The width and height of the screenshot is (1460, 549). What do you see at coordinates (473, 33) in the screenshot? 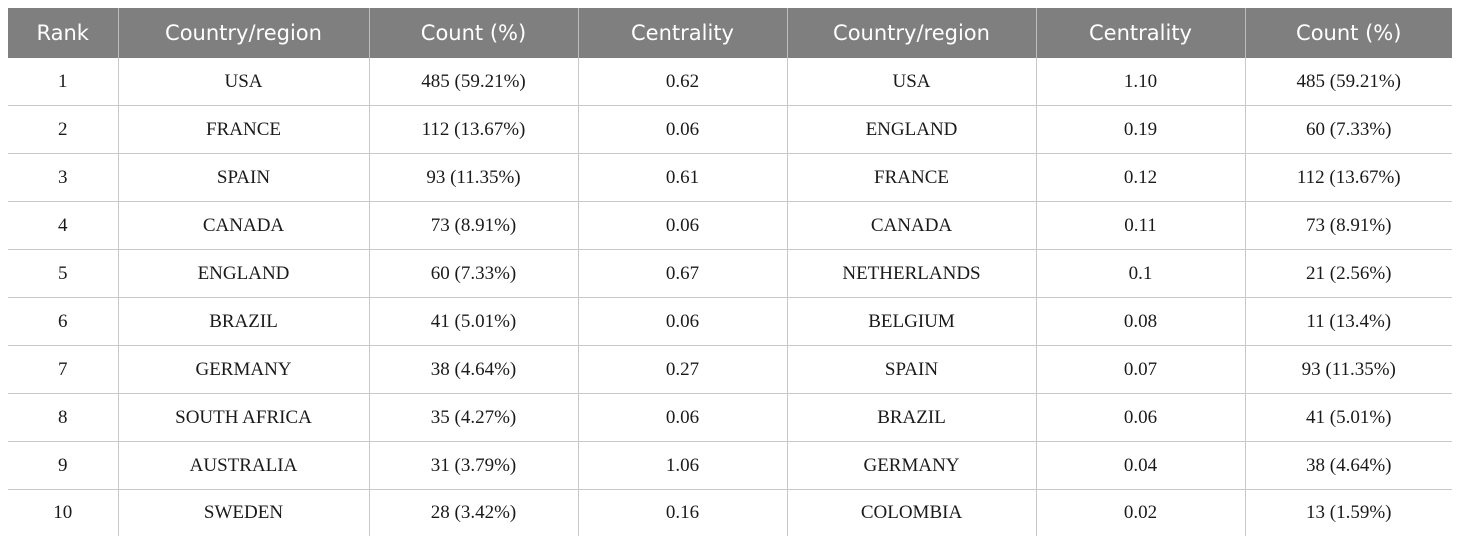
I see `header-count-percent: Count (%)` at bounding box center [473, 33].